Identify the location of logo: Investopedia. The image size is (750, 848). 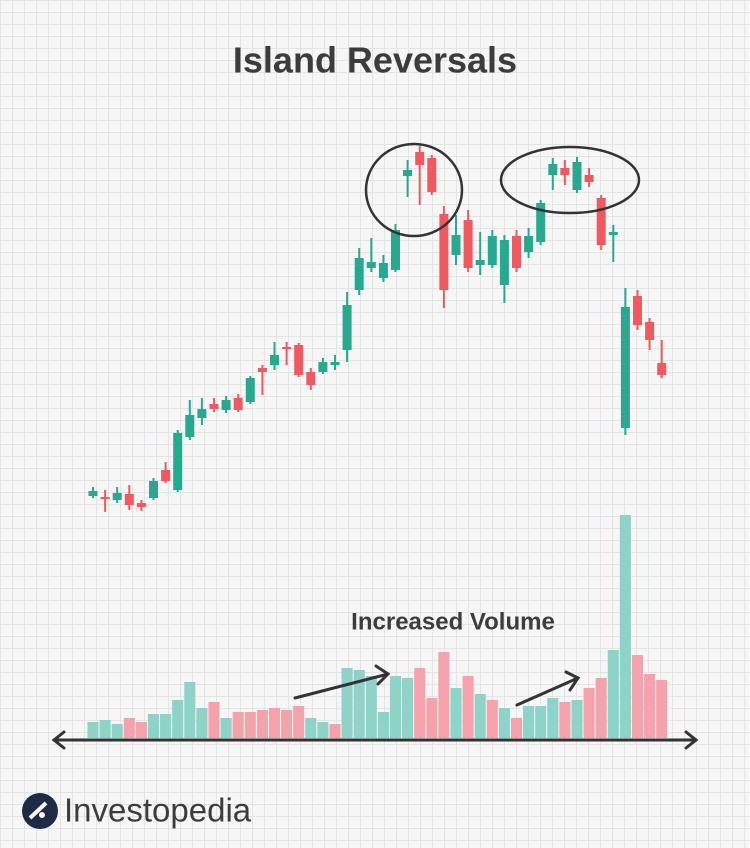
(137, 810).